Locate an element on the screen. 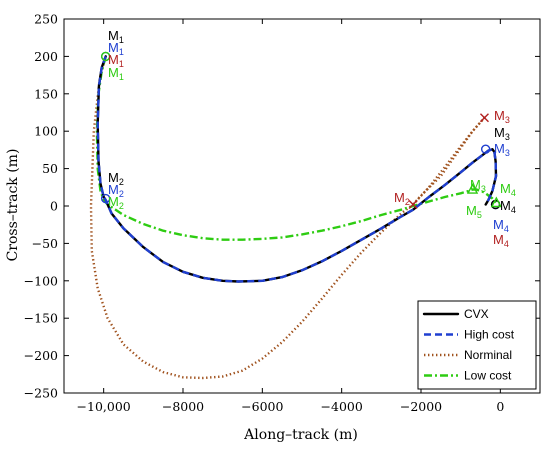 The image size is (550, 449). maneuver-marker-m4-low is located at coordinates (496, 202).